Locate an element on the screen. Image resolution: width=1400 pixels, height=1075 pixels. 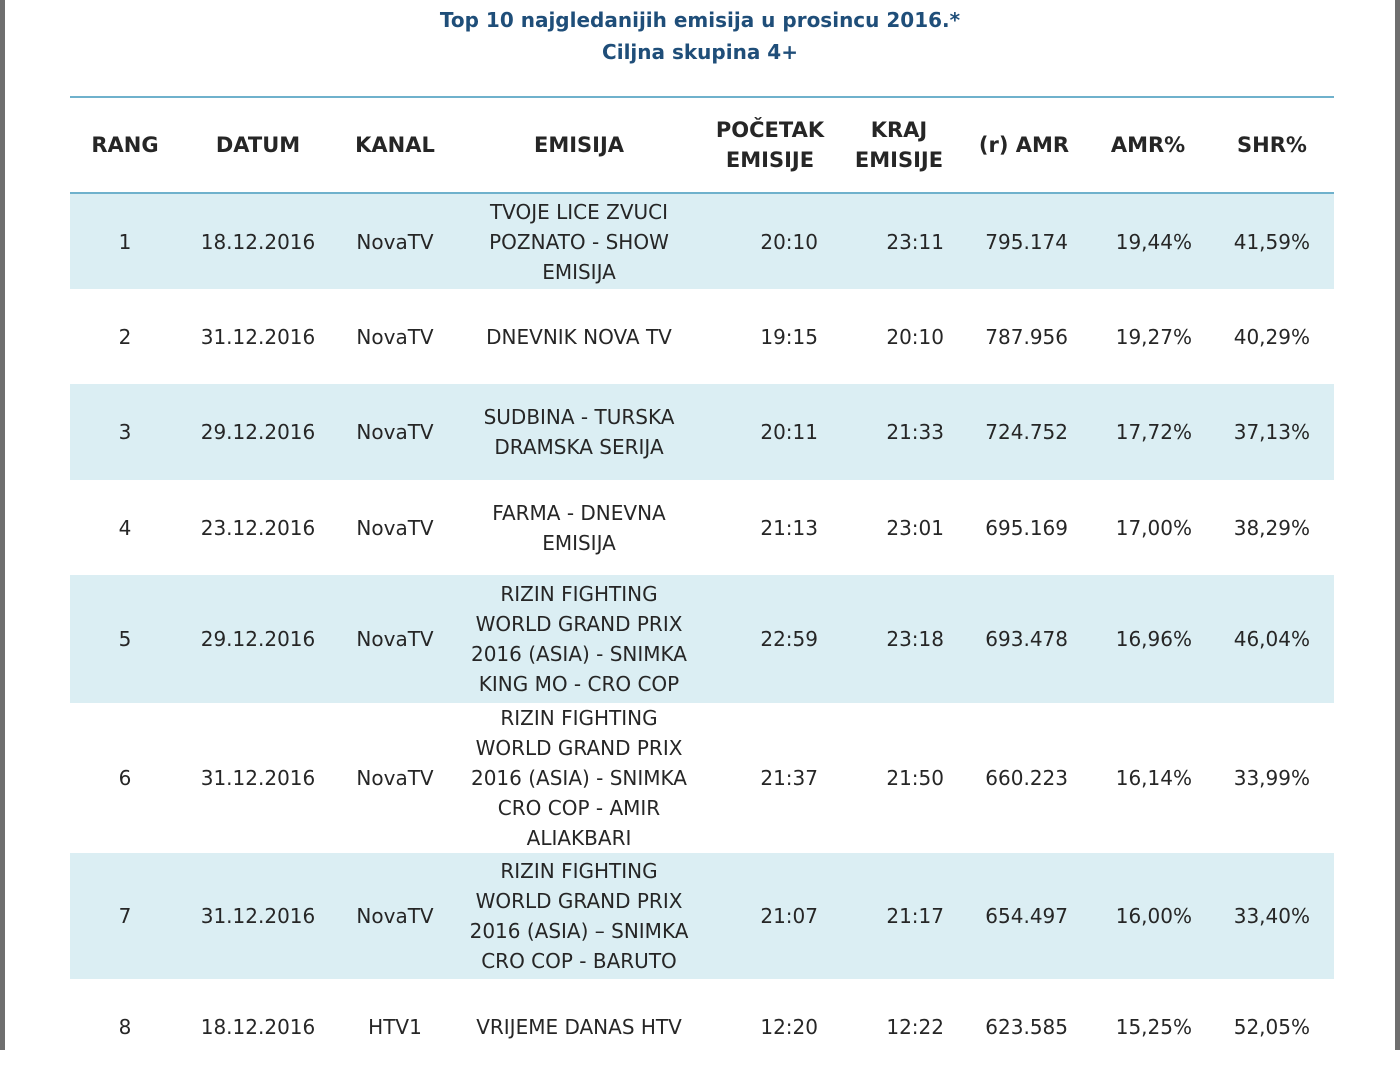
emisija-line: ALIAKBARI is located at coordinates (579, 838).